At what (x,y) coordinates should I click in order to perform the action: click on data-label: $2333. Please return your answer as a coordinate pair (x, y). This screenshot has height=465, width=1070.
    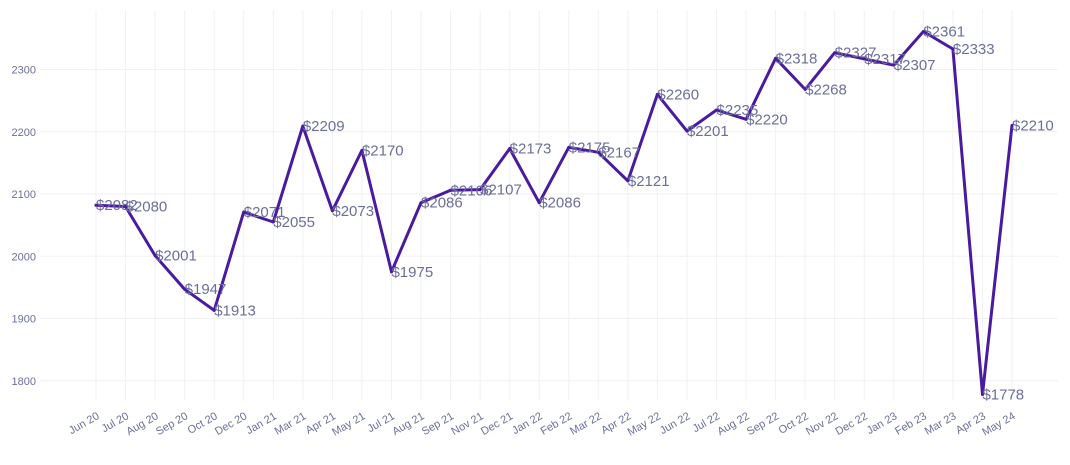
    Looking at the image, I should click on (974, 49).